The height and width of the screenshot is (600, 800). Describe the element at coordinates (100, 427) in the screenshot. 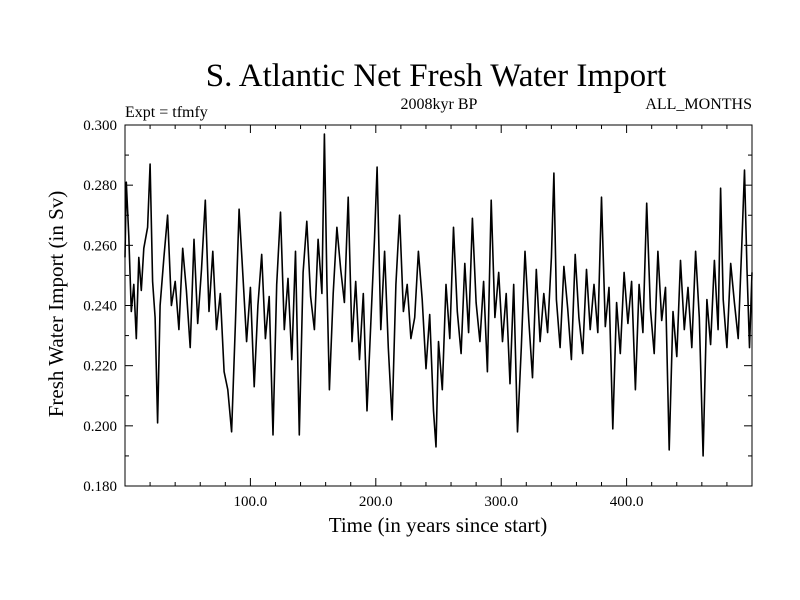

I see `y-tick-label: 0.200` at that location.